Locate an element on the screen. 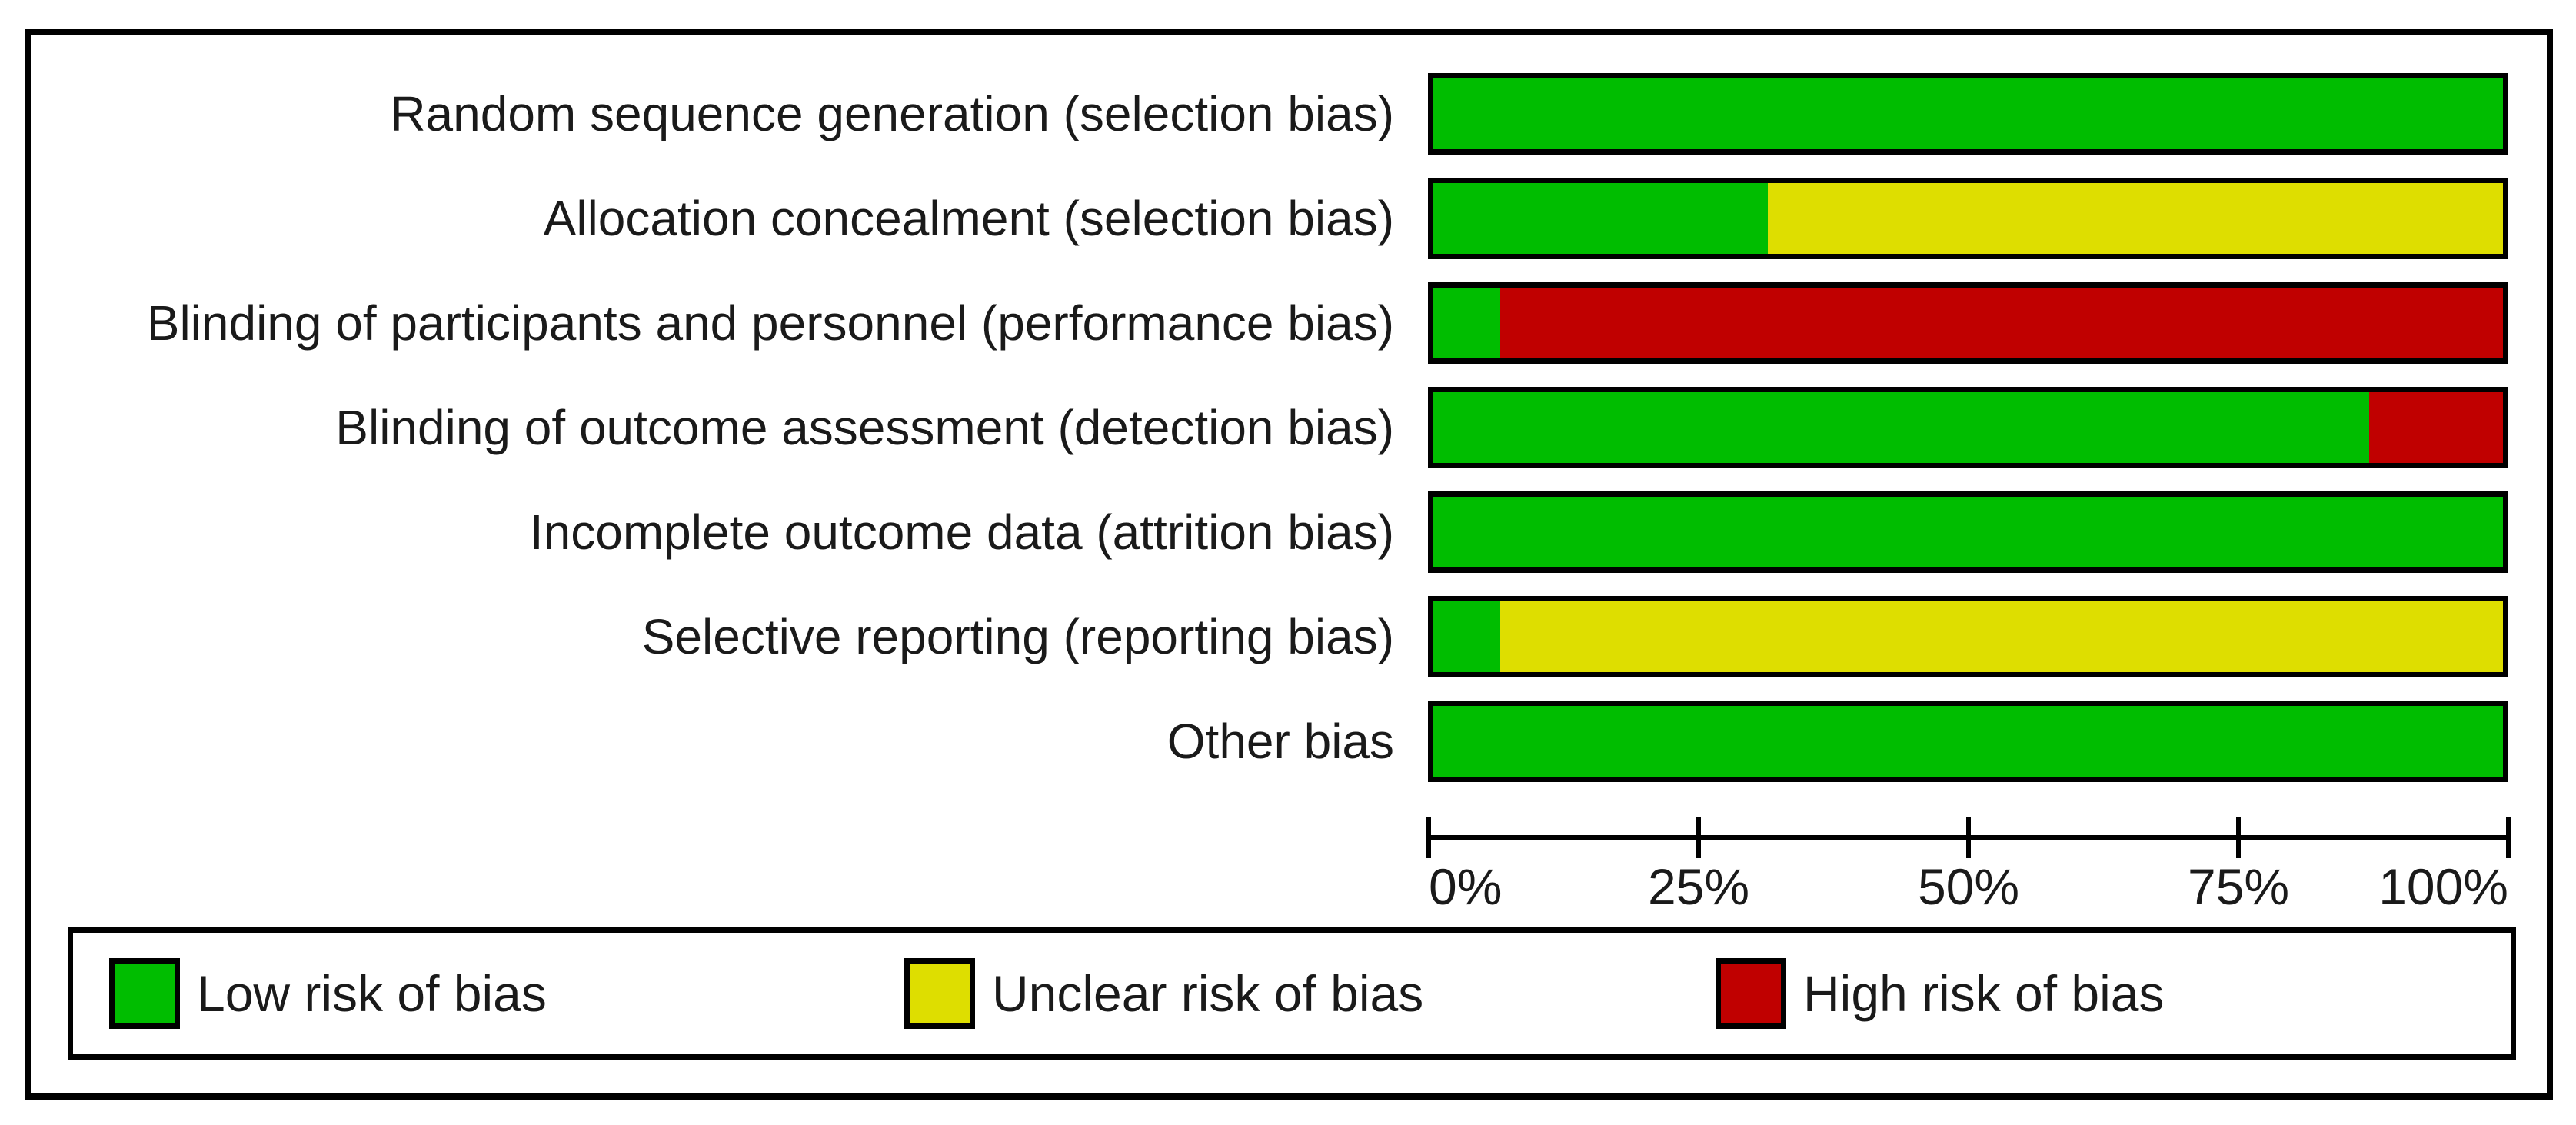 The width and height of the screenshot is (2576, 1125). x-axis-tick-label: 0% is located at coordinates (1466, 886).